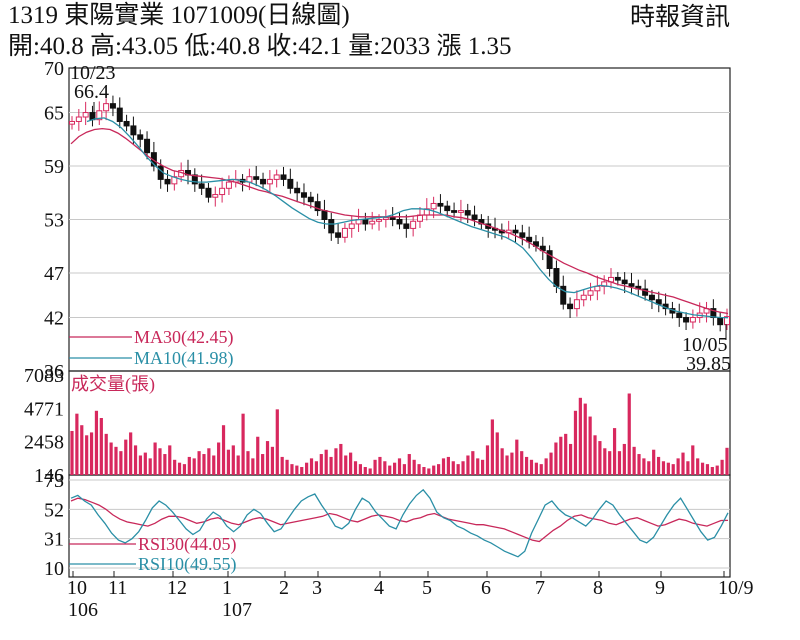  I want to click on volume-tick-label: 4771, so click(44, 409).